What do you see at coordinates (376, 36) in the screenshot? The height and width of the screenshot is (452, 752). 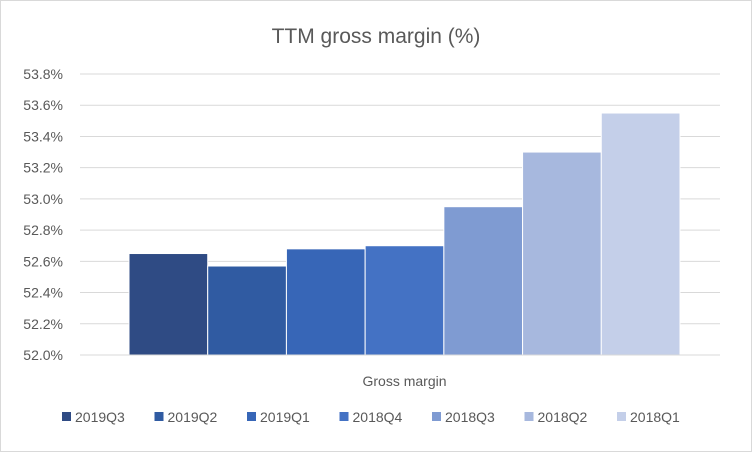 I see `chart-title: TTM gross margin (%)` at bounding box center [376, 36].